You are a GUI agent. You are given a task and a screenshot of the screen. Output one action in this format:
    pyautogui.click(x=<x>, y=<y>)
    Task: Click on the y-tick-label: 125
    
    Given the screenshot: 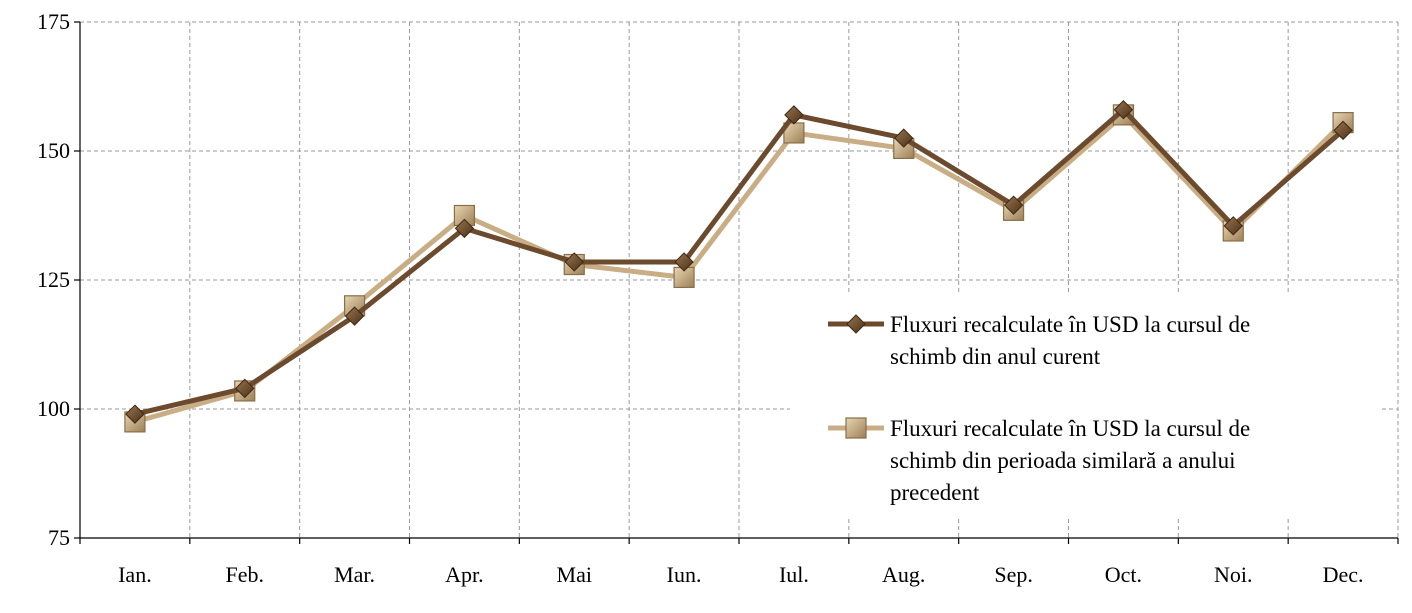 What is the action you would take?
    pyautogui.click(x=53, y=279)
    